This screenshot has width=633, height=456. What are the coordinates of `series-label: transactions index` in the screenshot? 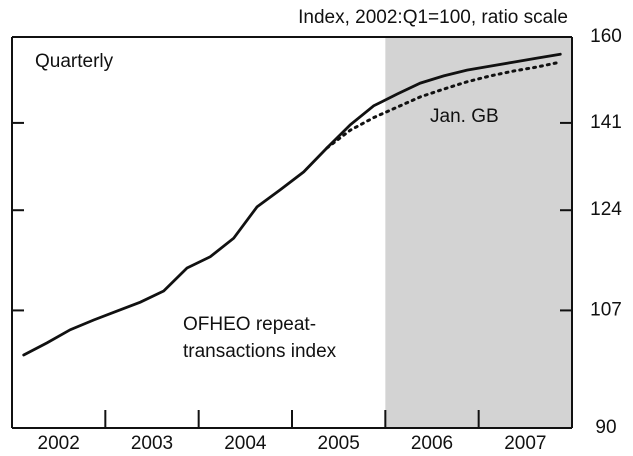 It's located at (260, 351).